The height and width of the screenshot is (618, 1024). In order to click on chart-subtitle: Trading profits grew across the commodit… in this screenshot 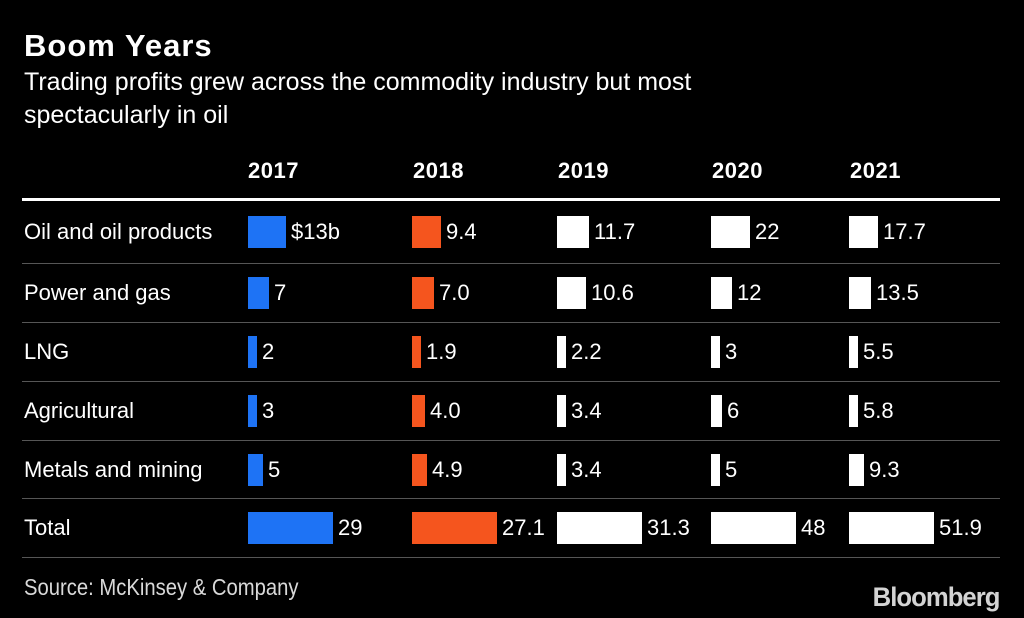, I will do `click(357, 99)`.